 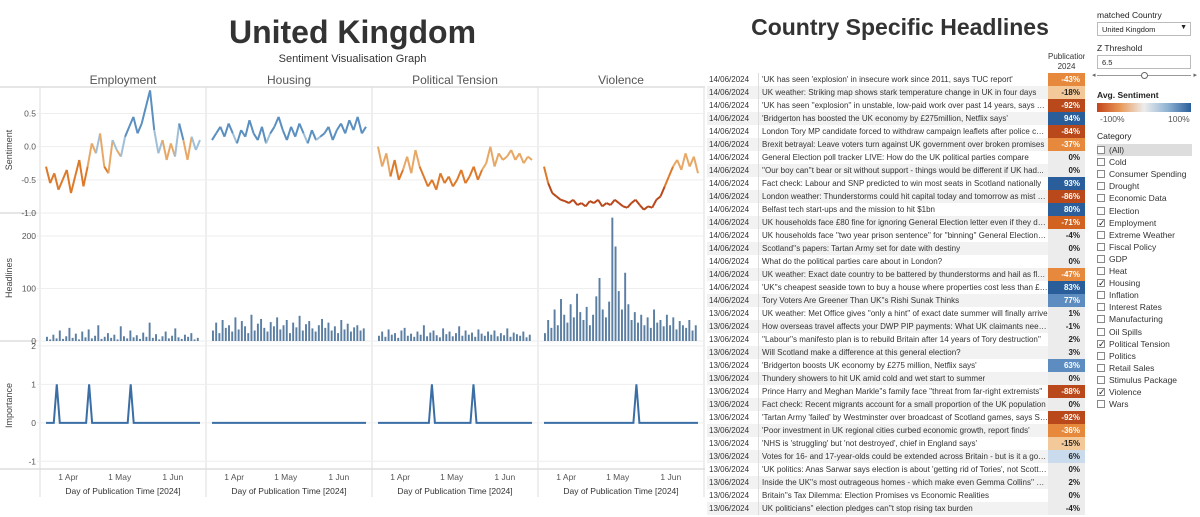 I want to click on category-fiscal-policy: Fiscal Policy, so click(x=1144, y=247).